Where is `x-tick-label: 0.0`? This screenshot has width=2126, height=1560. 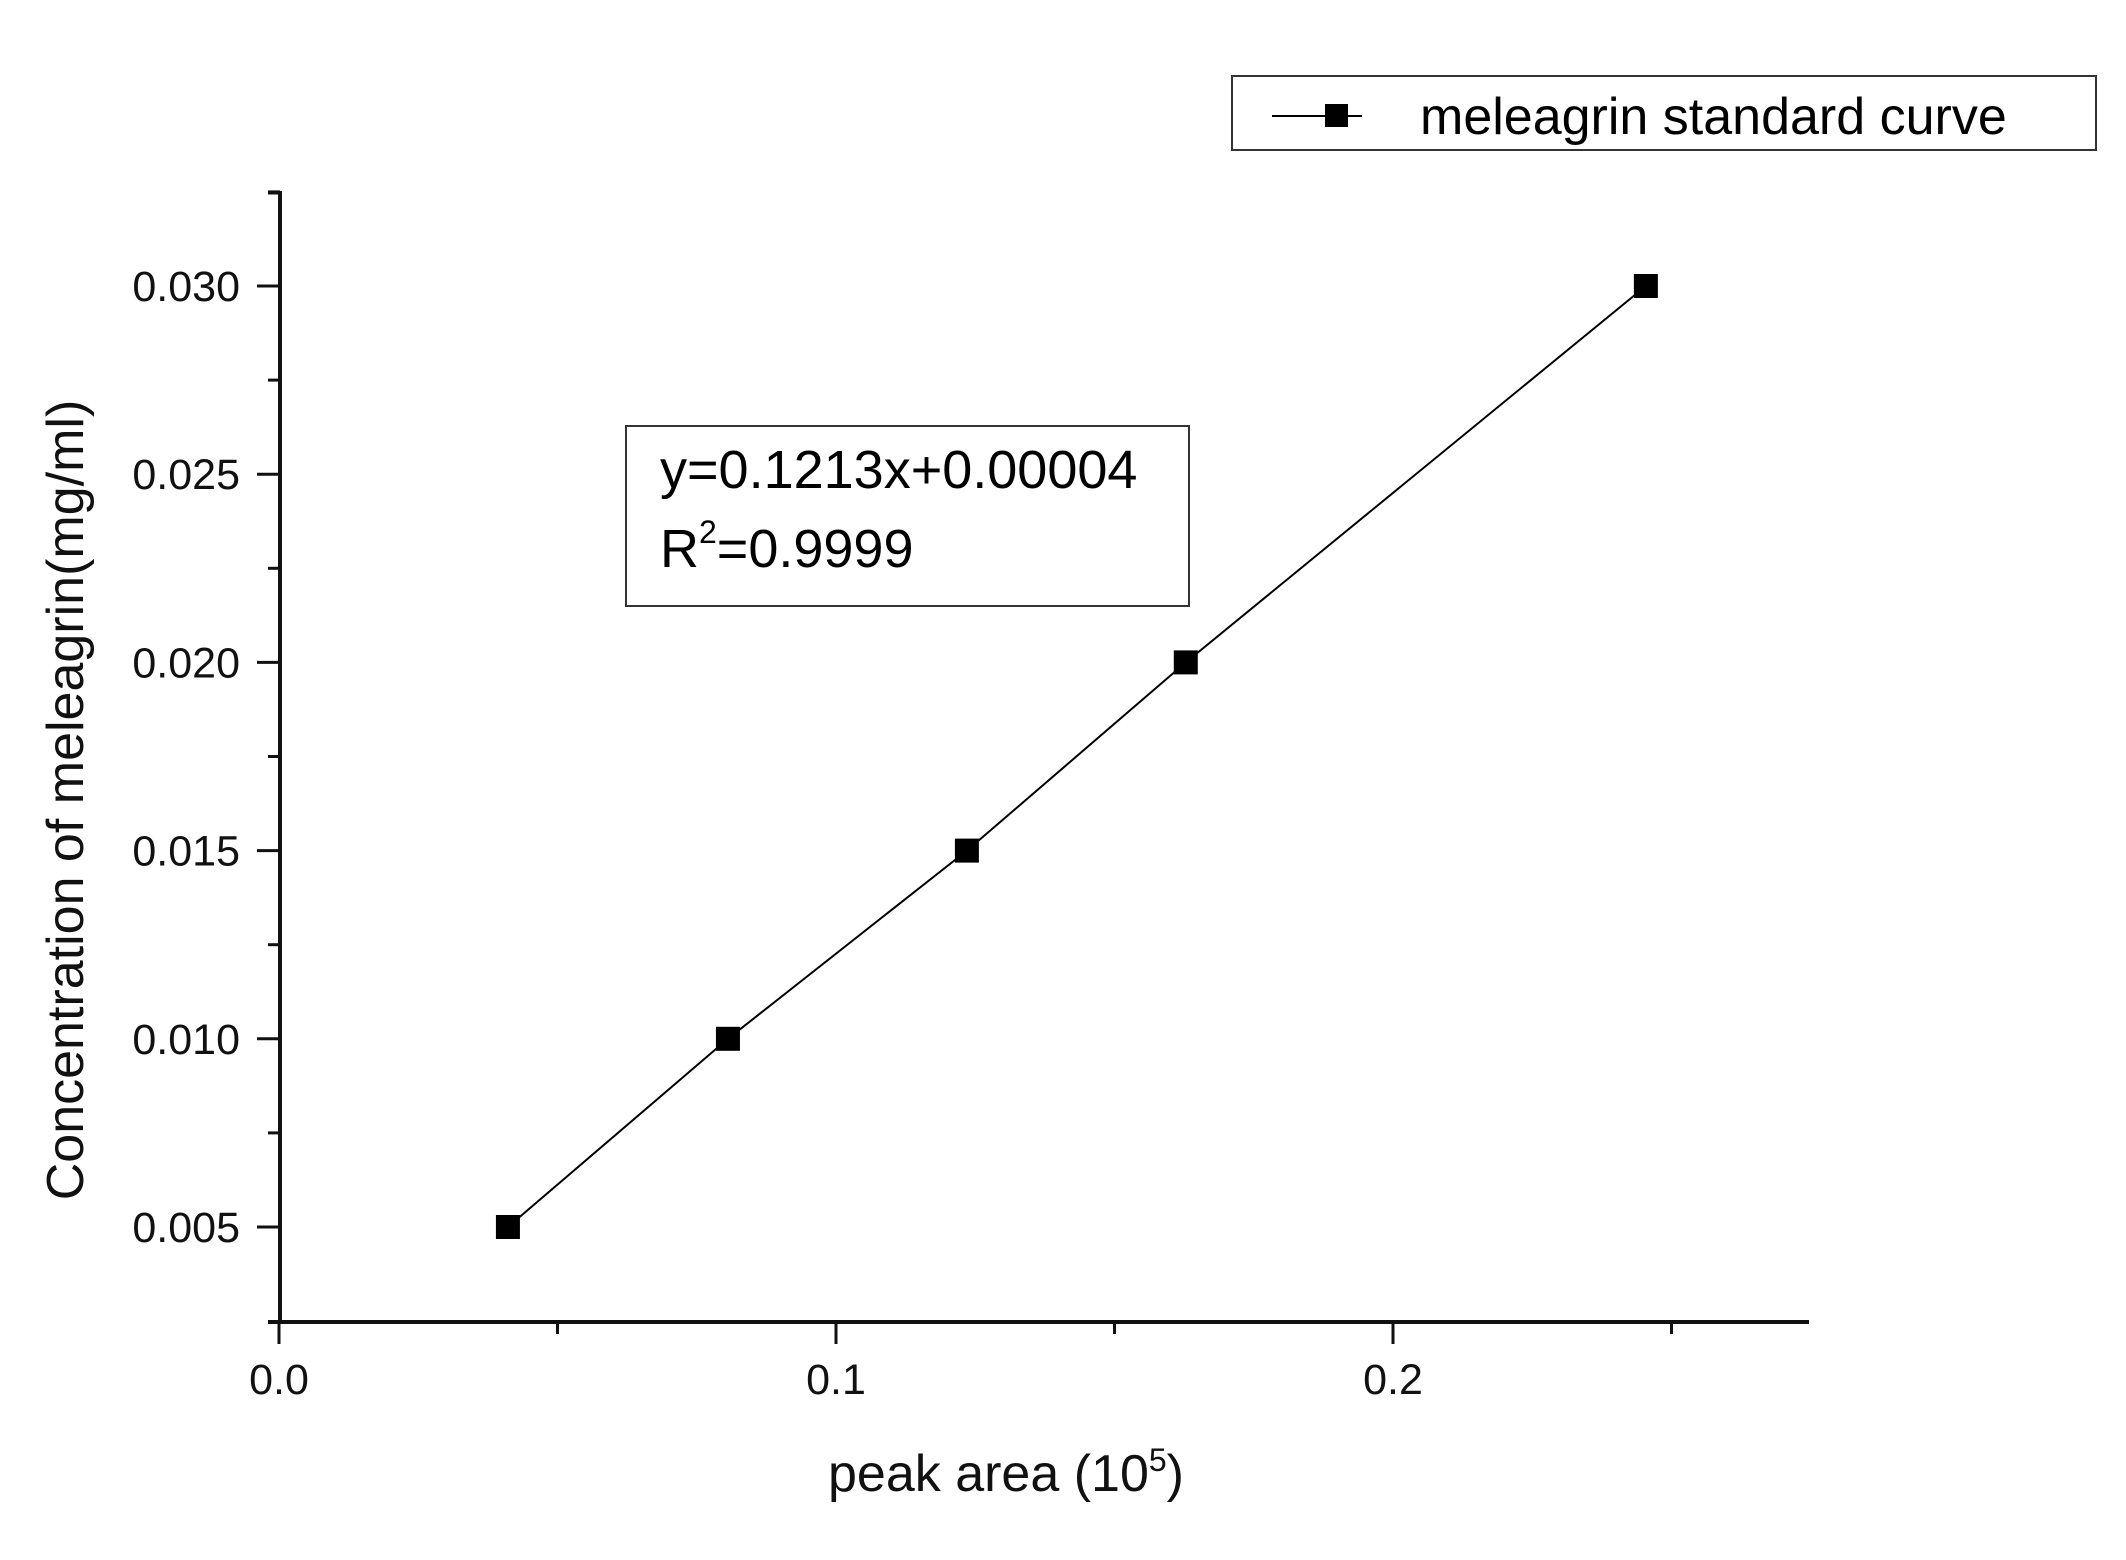
x-tick-label: 0.0 is located at coordinates (279, 1380).